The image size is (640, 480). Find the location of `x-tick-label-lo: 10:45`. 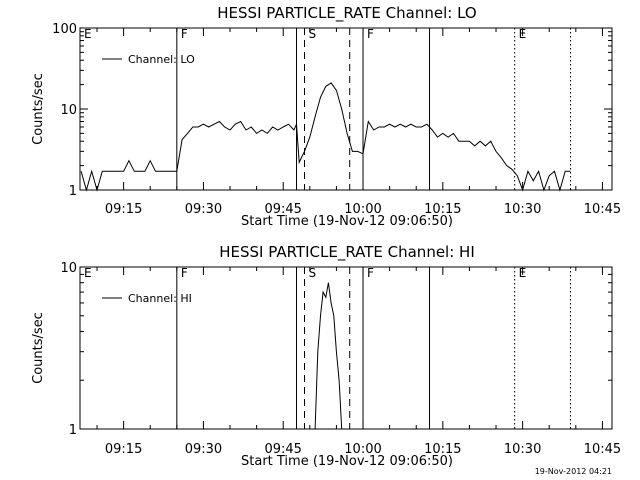

x-tick-label-lo: 10:45 is located at coordinates (602, 209).